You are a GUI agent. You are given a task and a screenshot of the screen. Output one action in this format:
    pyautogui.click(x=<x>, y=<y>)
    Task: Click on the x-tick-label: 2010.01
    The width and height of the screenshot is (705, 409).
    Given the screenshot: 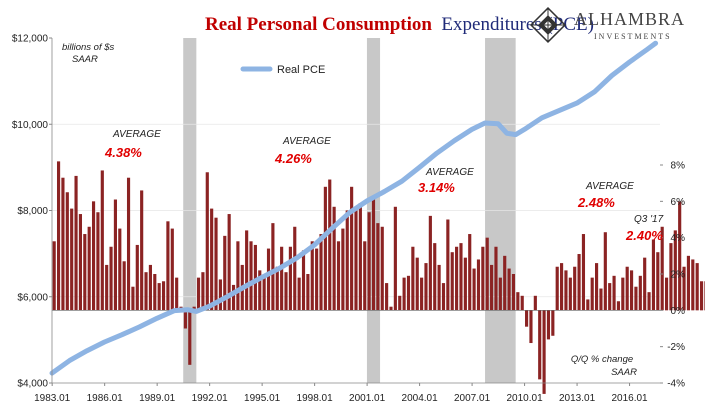 What is the action you would take?
    pyautogui.click(x=524, y=398)
    